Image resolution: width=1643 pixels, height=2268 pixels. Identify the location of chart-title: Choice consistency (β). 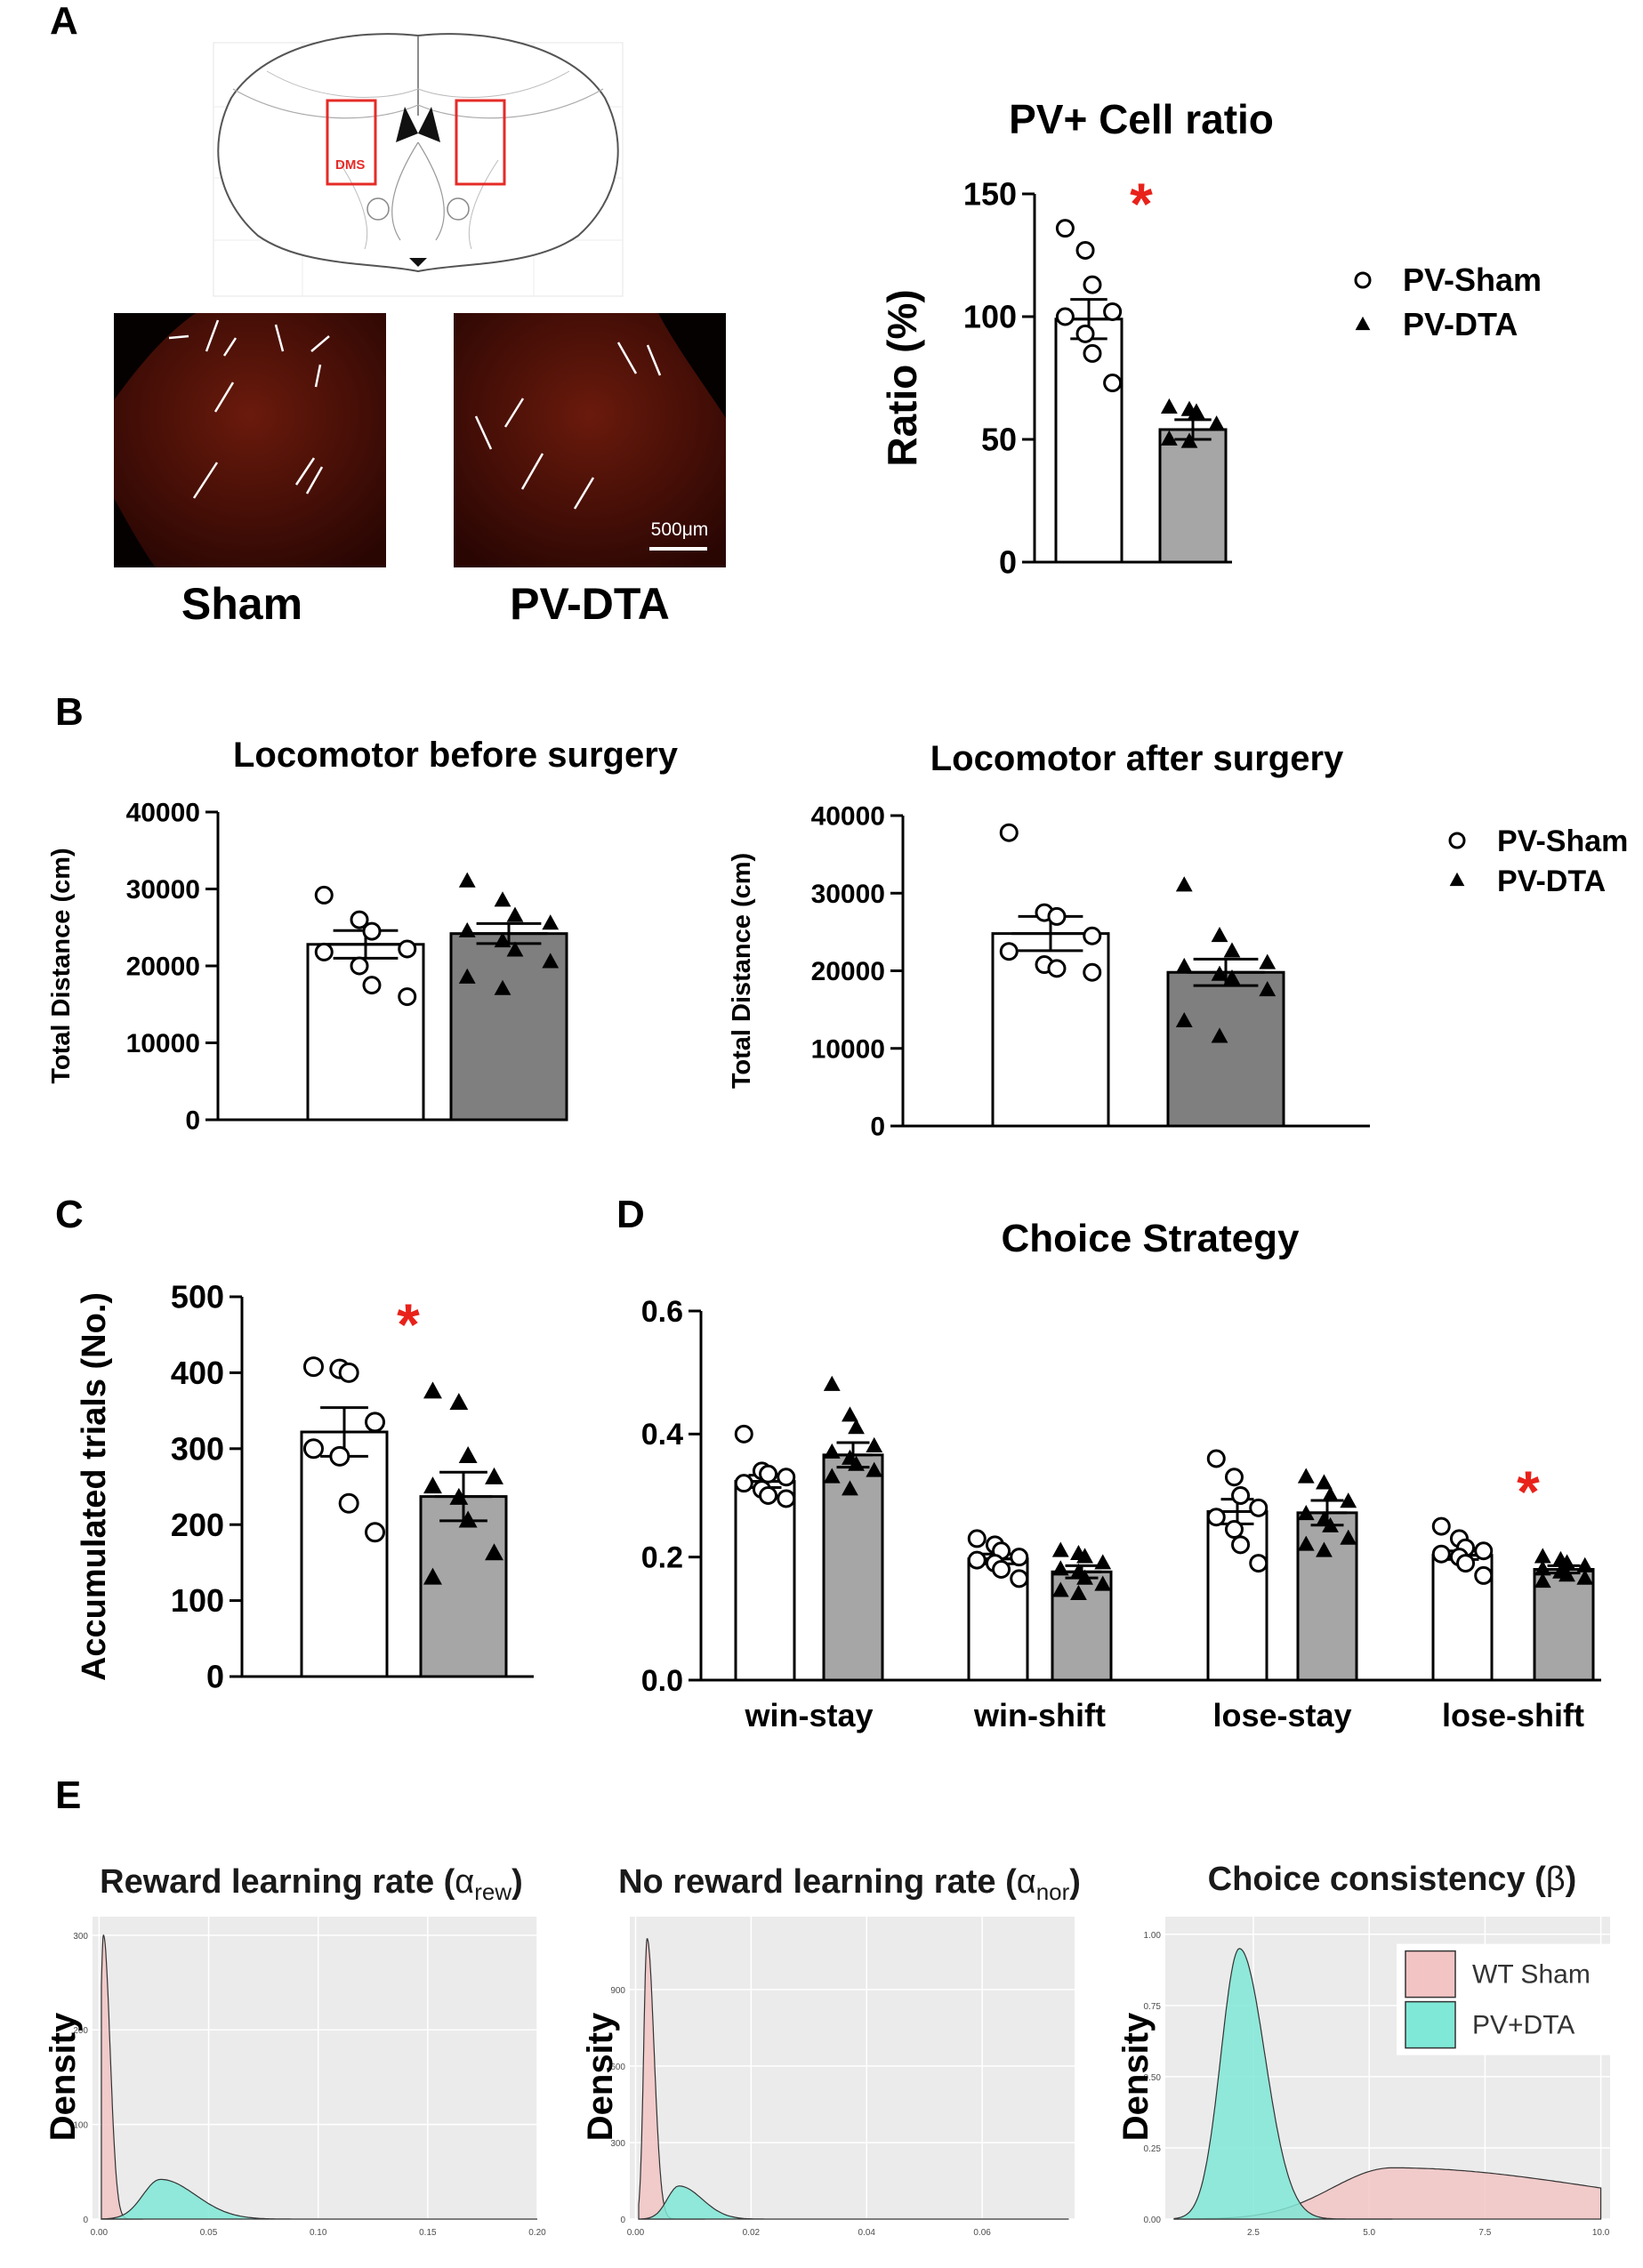
(1392, 1880).